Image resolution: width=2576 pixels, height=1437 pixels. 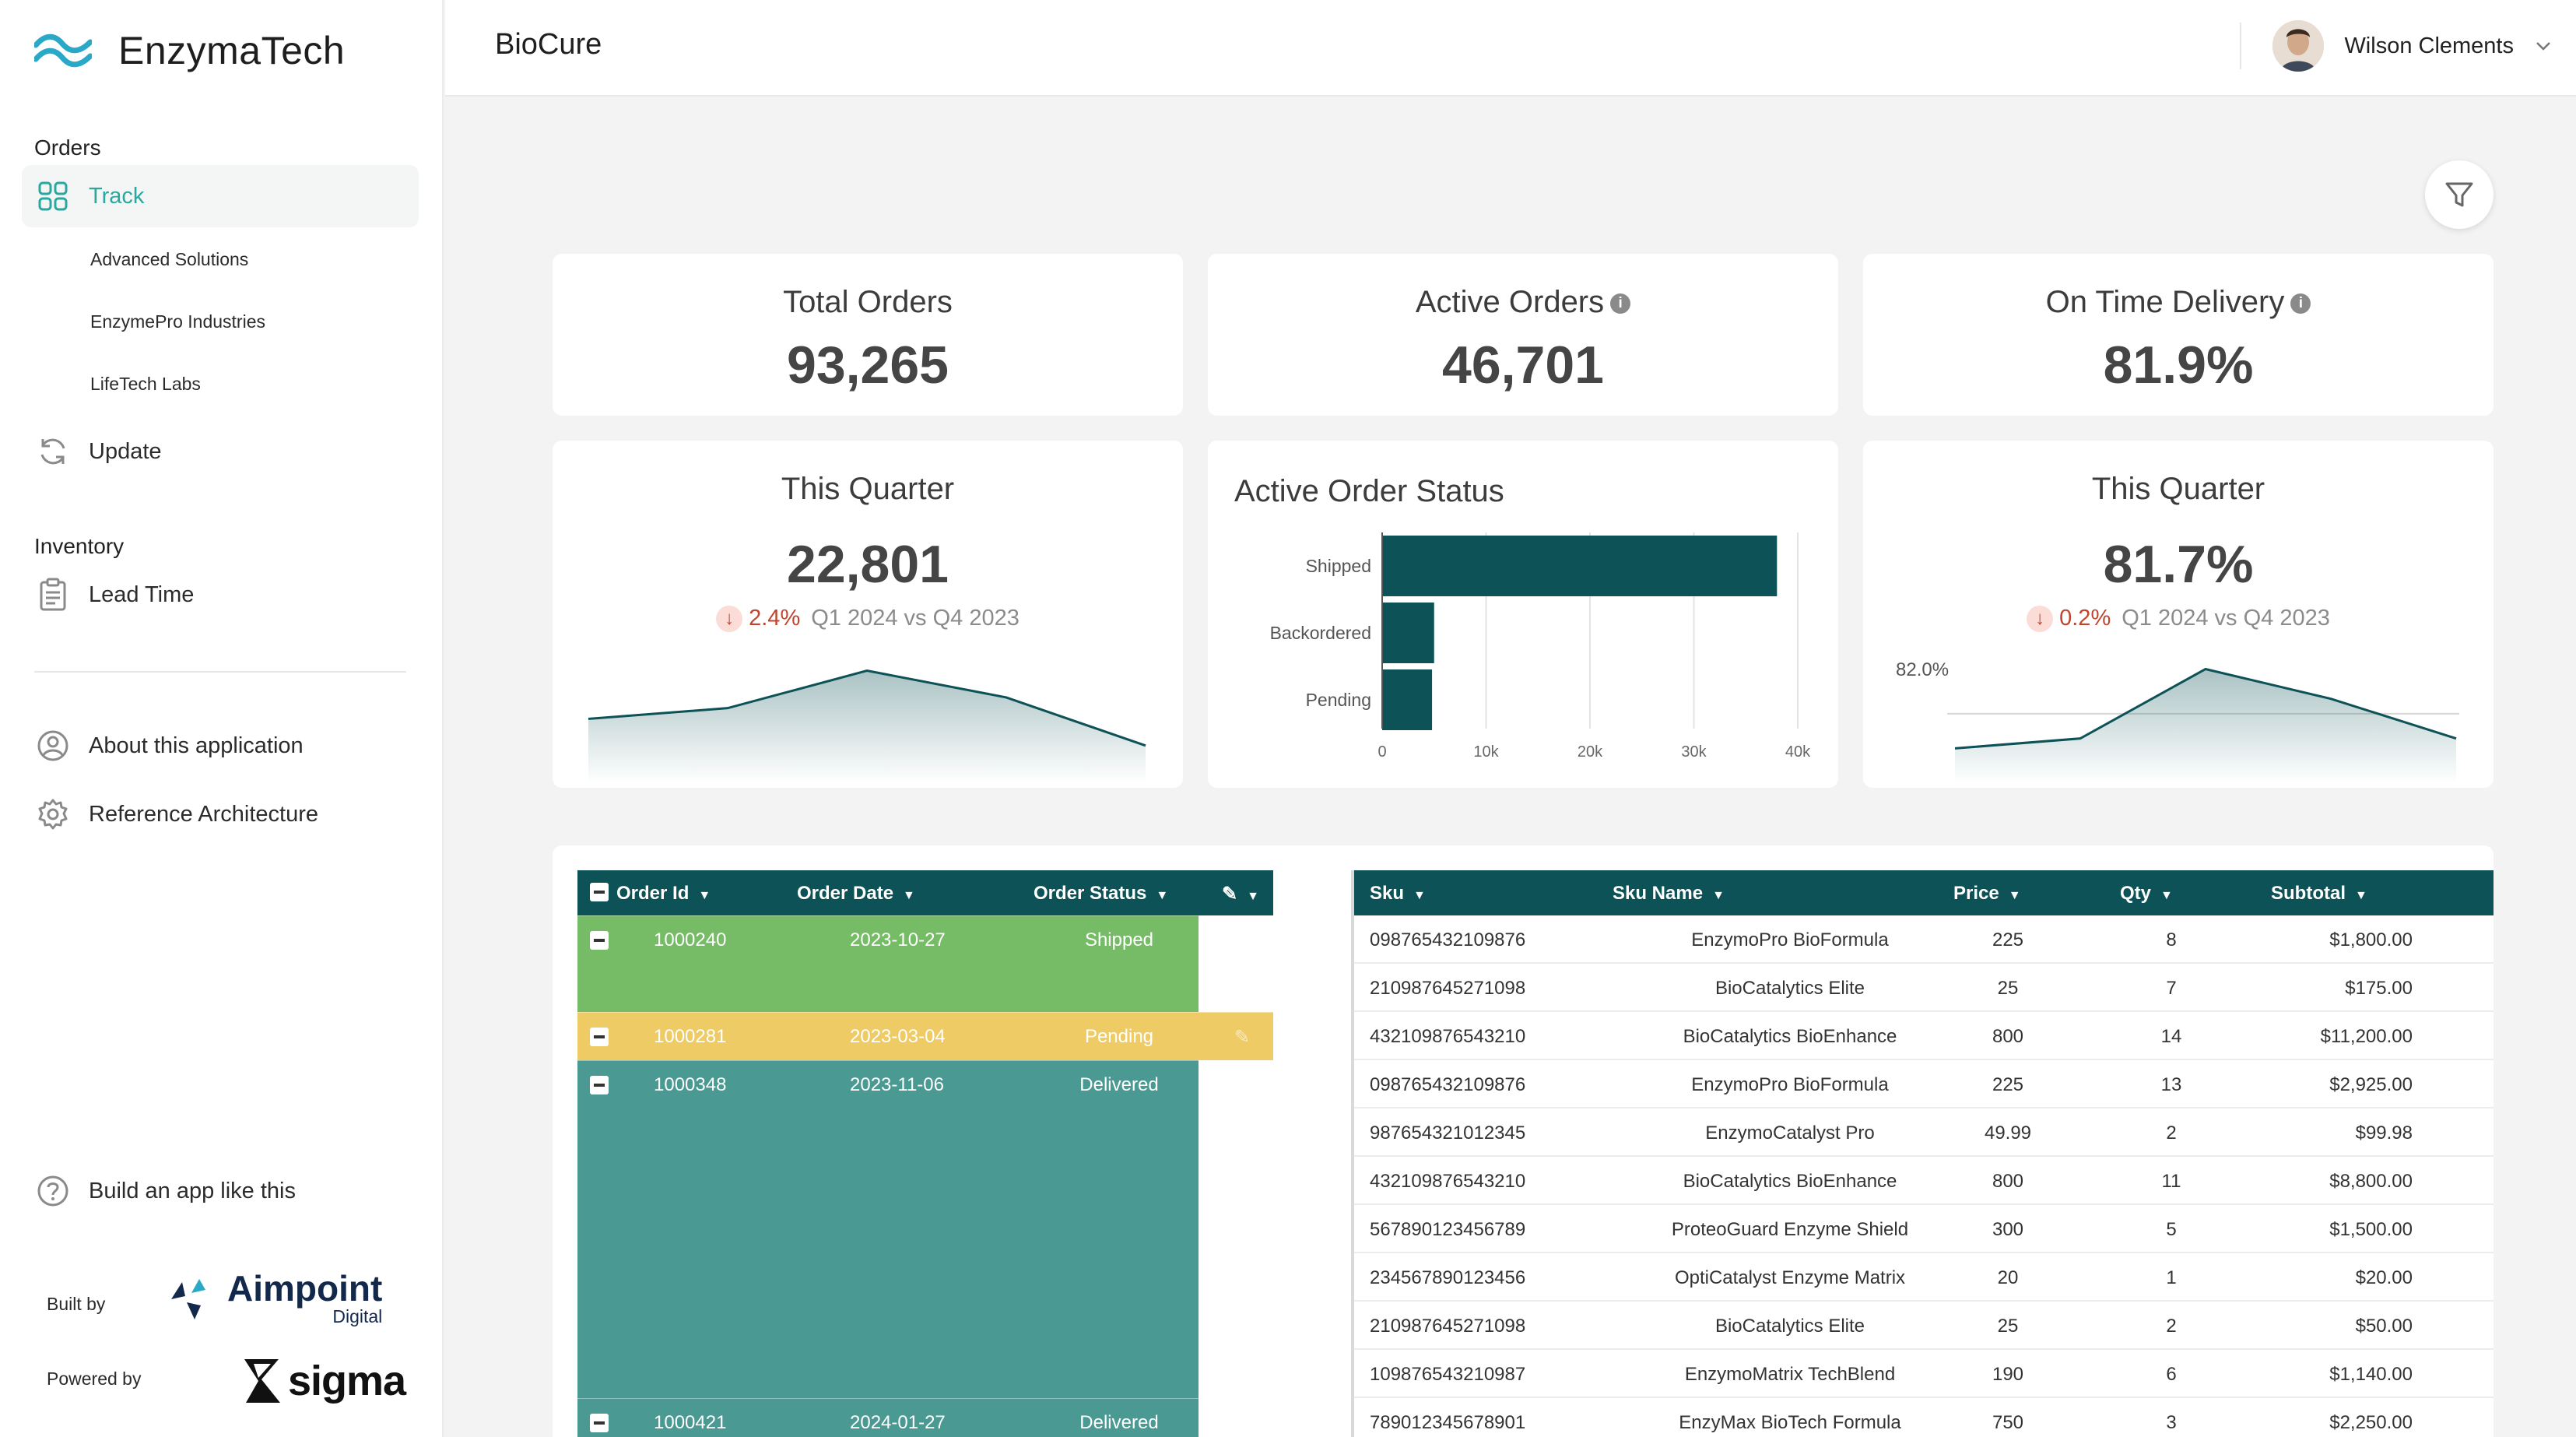 I want to click on sidebar-item-label: Build an app like this, so click(x=193, y=1191).